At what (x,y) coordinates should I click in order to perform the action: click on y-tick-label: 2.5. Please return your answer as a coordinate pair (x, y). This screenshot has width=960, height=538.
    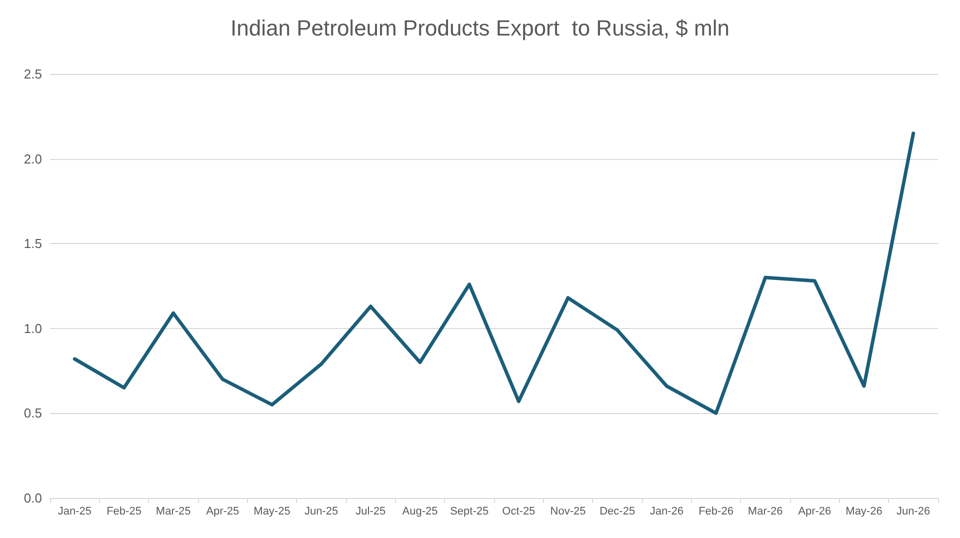
    Looking at the image, I should click on (33, 74).